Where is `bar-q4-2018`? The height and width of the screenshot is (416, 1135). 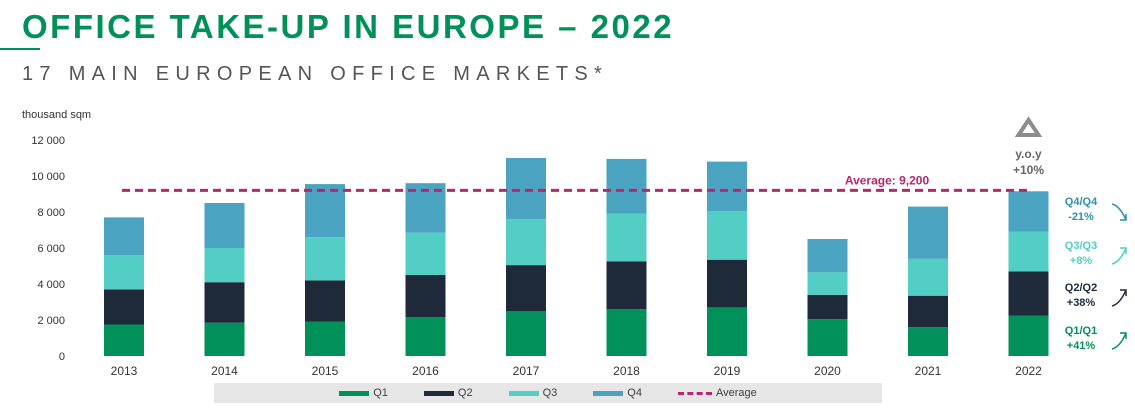 bar-q4-2018 is located at coordinates (626, 186).